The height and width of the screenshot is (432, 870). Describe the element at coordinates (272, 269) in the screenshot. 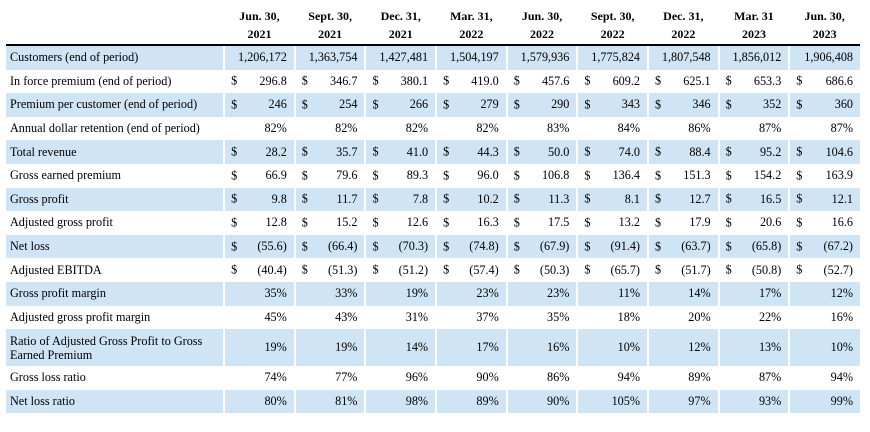

I see `cell-value: (40.4)` at that location.